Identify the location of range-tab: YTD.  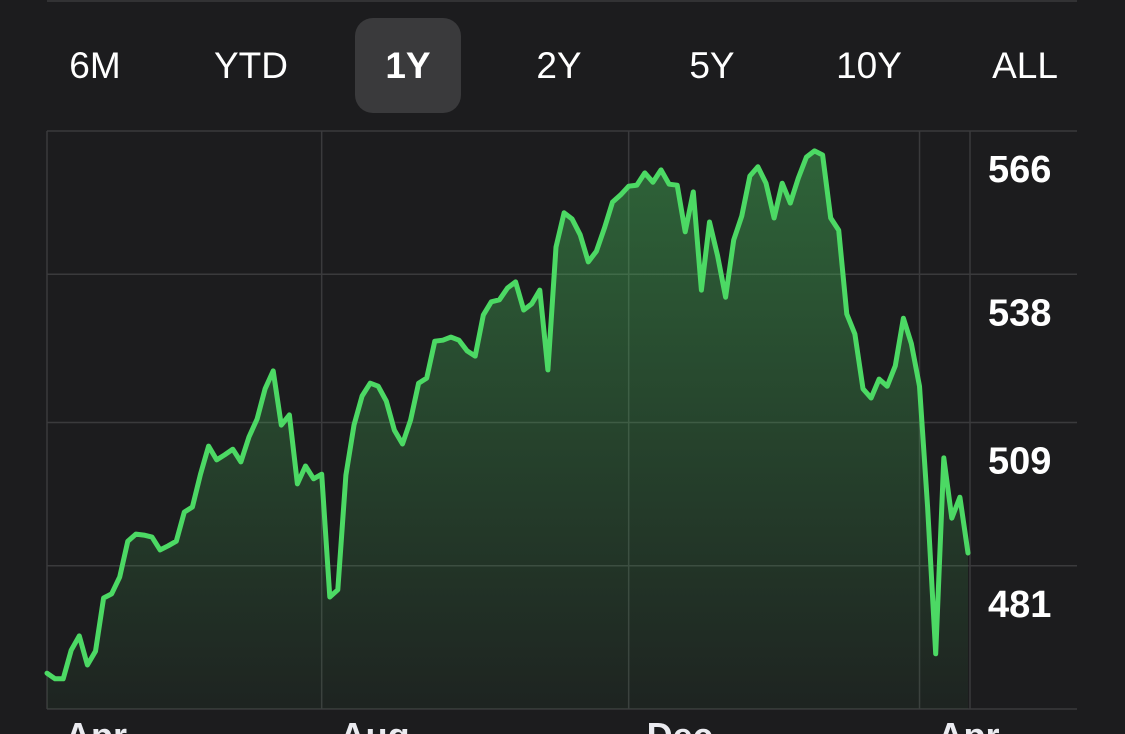
(251, 65).